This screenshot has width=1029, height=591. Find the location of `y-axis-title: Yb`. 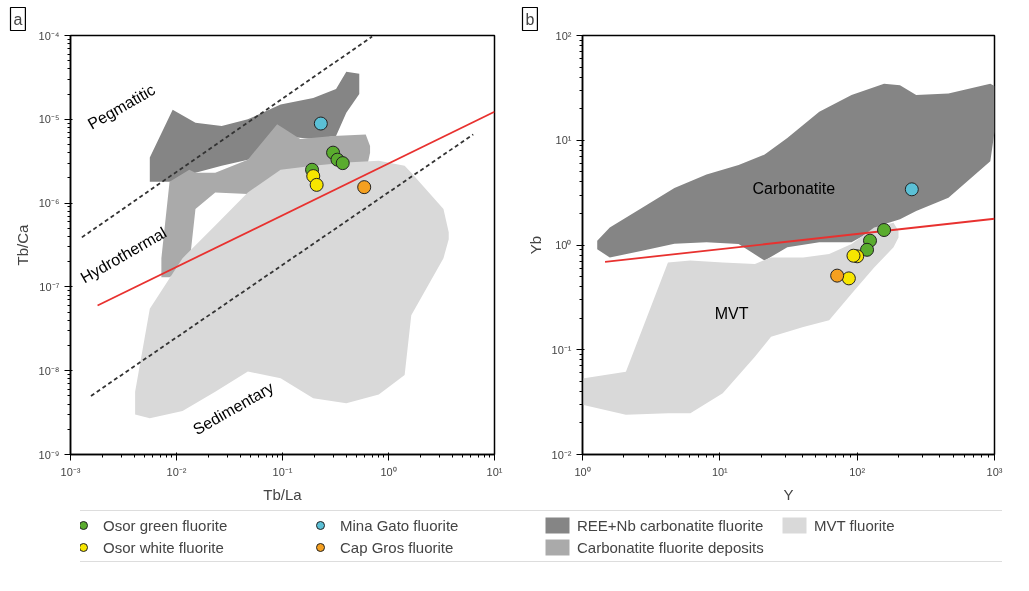

y-axis-title: Yb is located at coordinates (535, 245).